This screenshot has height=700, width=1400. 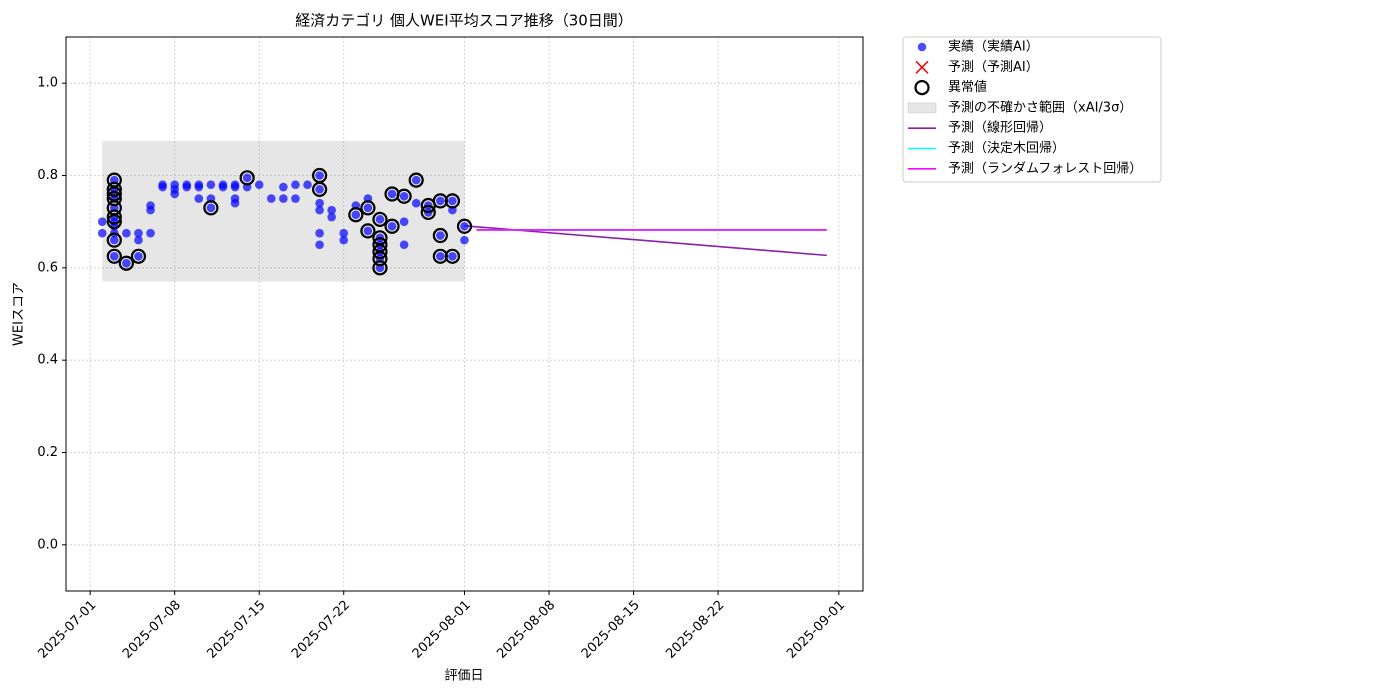 What do you see at coordinates (1019, 107) in the screenshot?
I see `legend-entry: 予測の不確かさ範囲（xAI/3σ）` at bounding box center [1019, 107].